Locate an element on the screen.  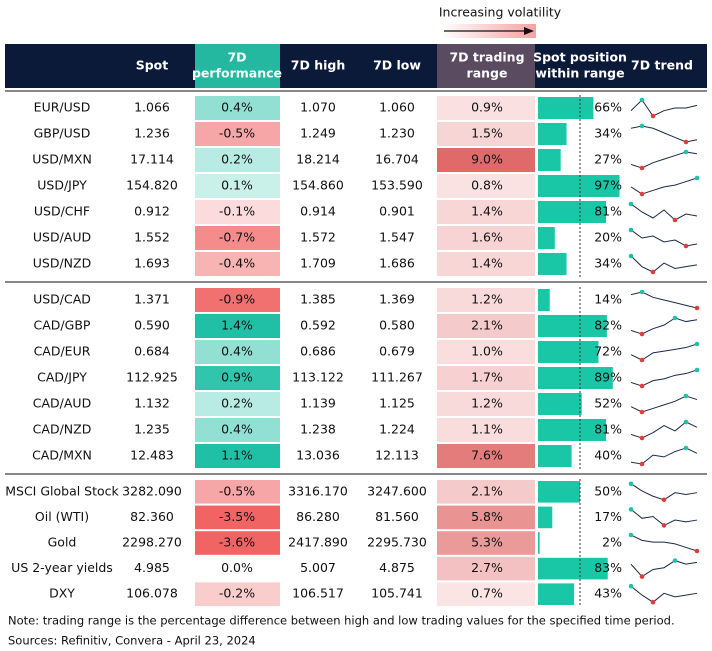
cell-value: 0.686 is located at coordinates (318, 351).